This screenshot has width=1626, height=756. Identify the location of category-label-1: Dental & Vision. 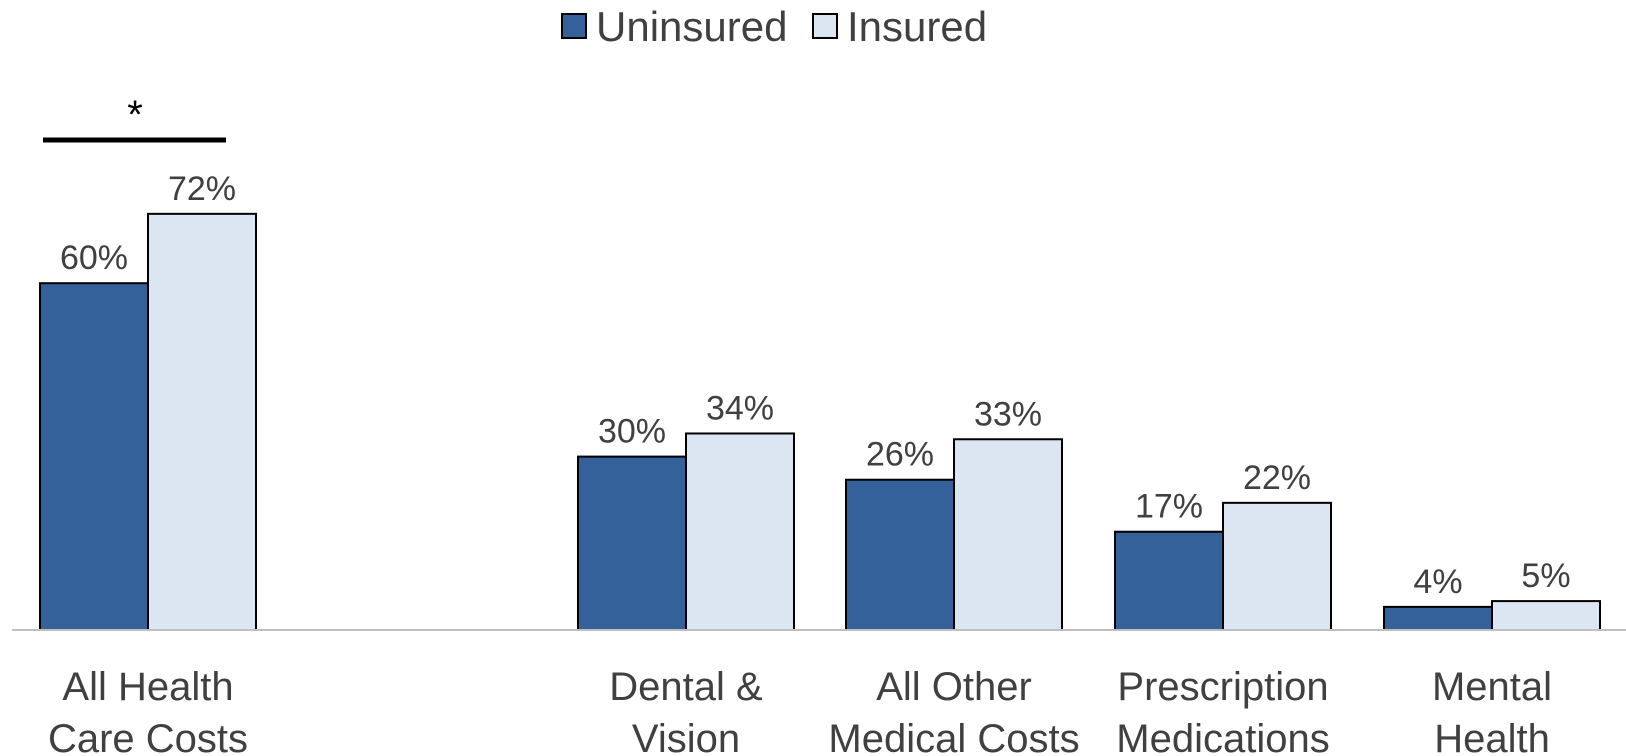
(686, 710).